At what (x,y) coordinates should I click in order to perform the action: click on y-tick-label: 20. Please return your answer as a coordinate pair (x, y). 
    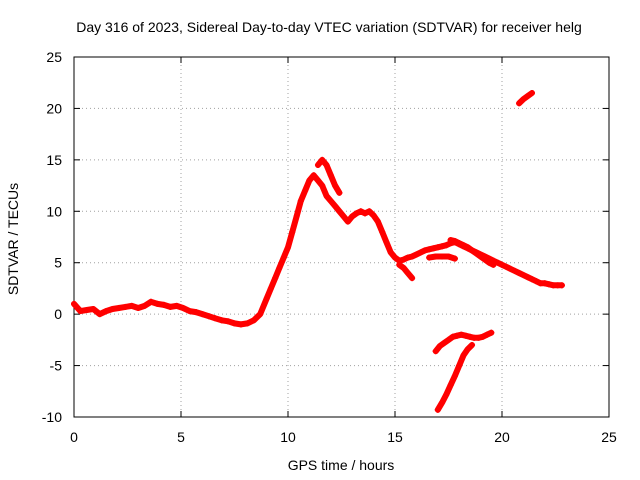
    Looking at the image, I should click on (54, 108).